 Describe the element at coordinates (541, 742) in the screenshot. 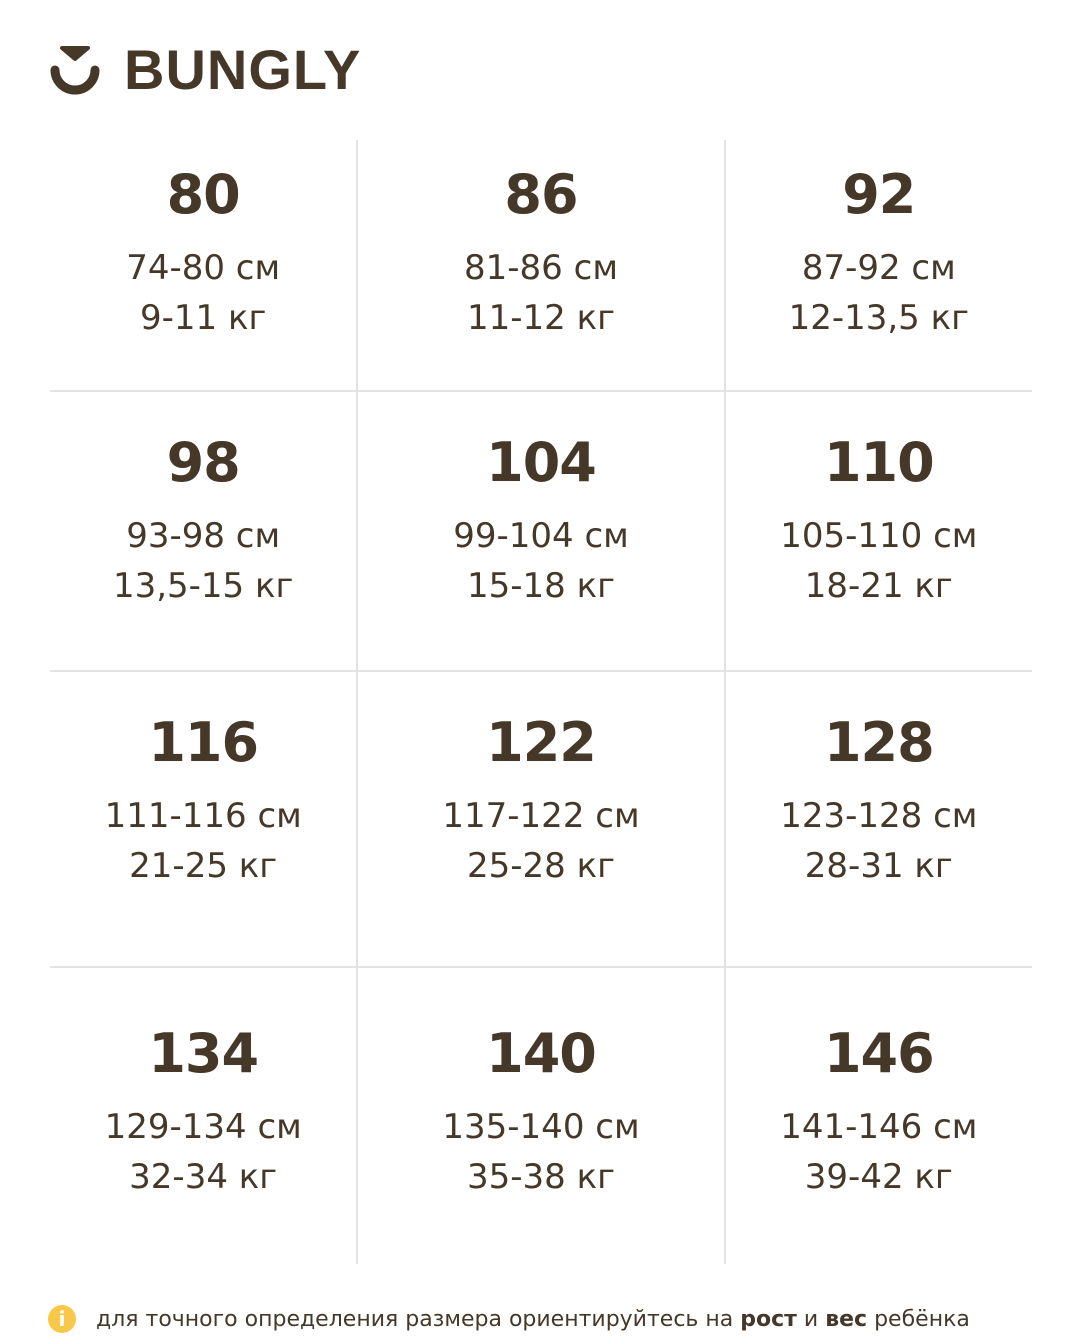

I see `size-number: 122` at that location.